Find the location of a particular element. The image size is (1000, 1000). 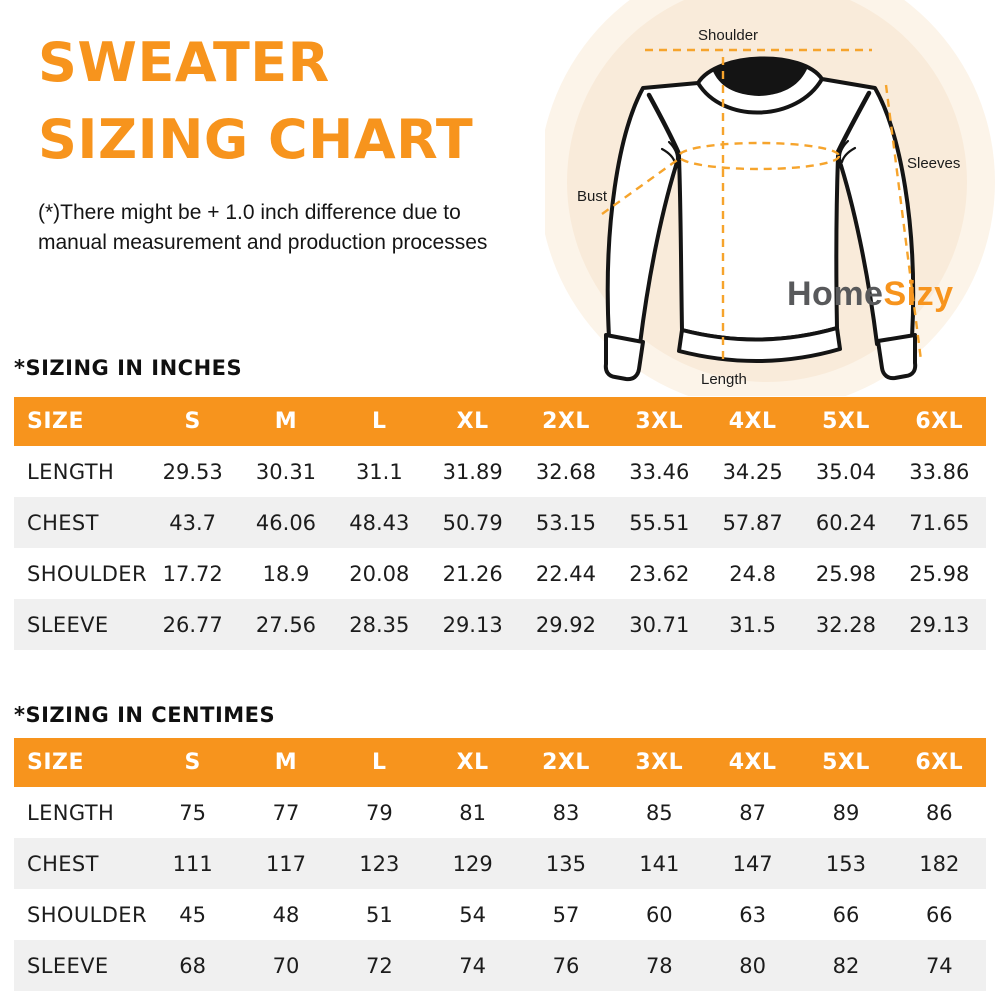

size-value: 80 is located at coordinates (752, 965).